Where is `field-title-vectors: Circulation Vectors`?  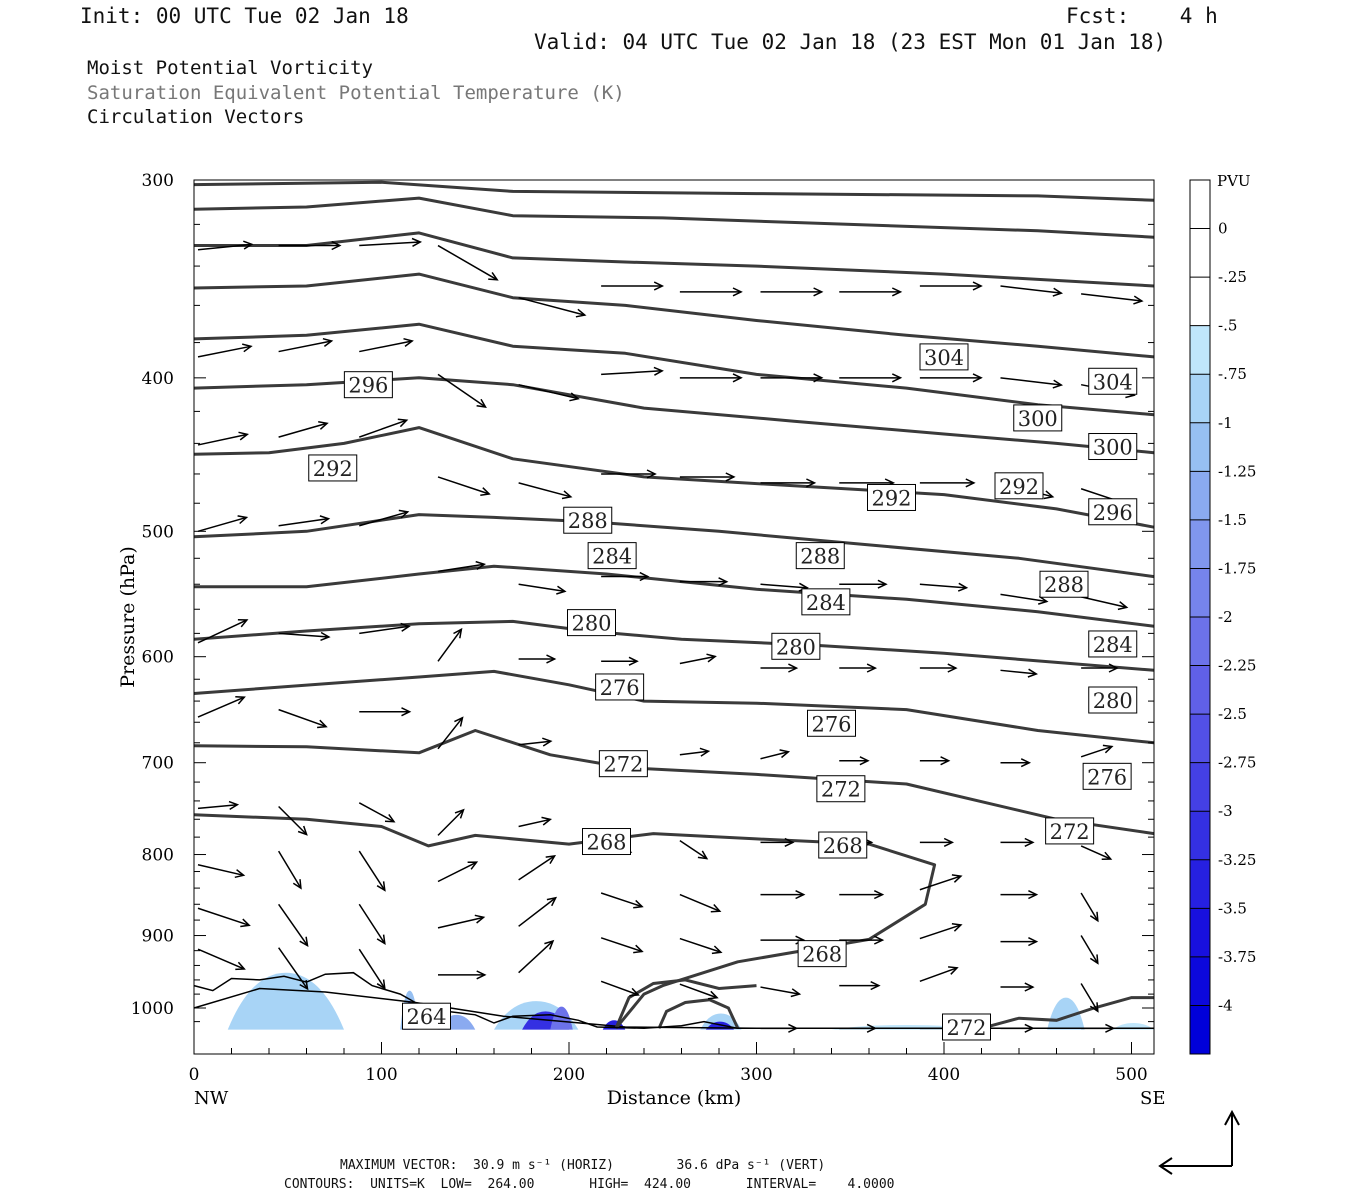 field-title-vectors: Circulation Vectors is located at coordinates (196, 117).